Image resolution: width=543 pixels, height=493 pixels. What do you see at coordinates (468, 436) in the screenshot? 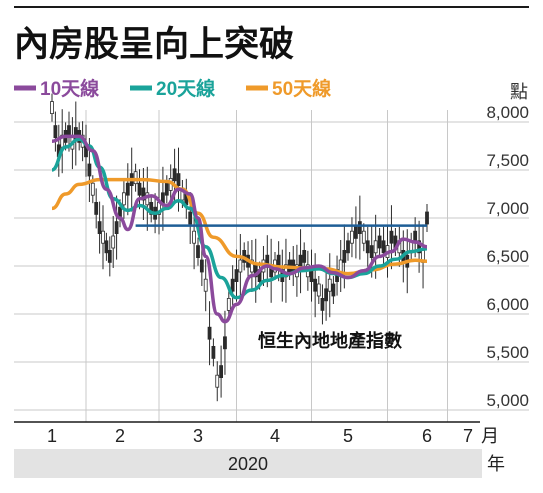
I see `x-tick-label: 7` at bounding box center [468, 436].